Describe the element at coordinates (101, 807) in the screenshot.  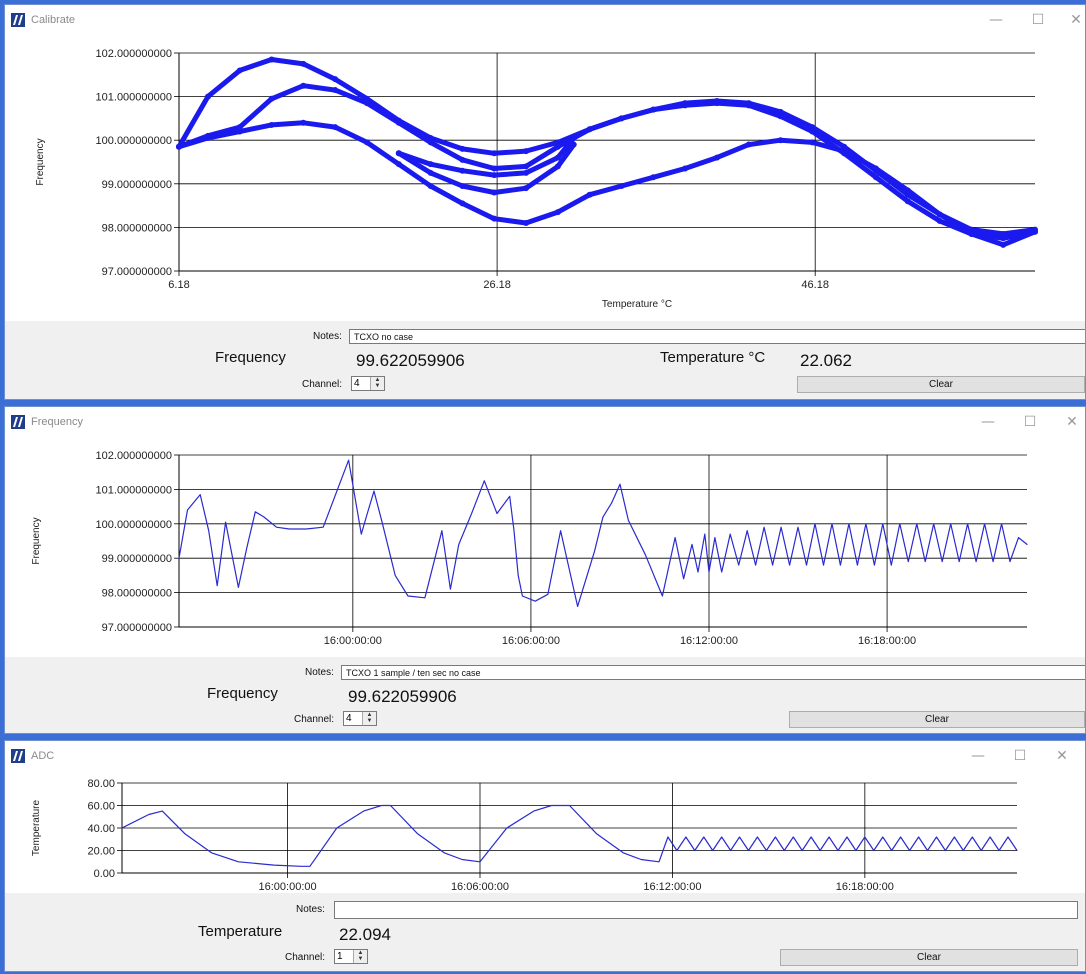
I see `y-tick-label: 60.00` at that location.